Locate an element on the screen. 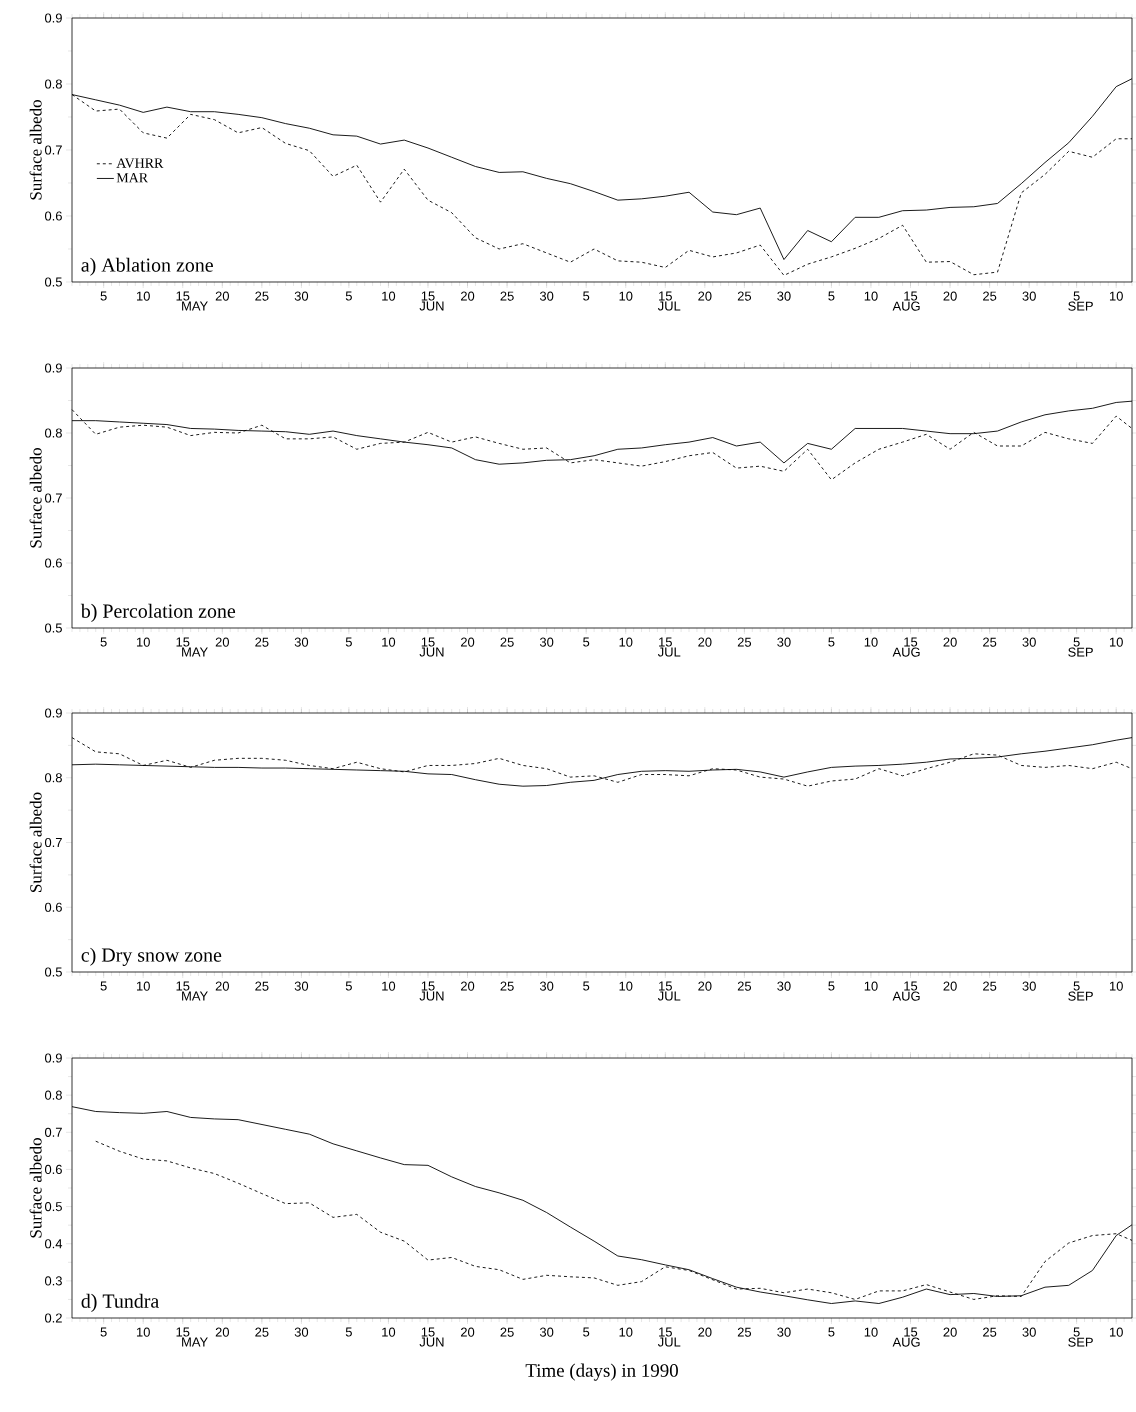 This screenshot has height=1412, width=1136. x2-tick-label: AUG is located at coordinates (906, 306).